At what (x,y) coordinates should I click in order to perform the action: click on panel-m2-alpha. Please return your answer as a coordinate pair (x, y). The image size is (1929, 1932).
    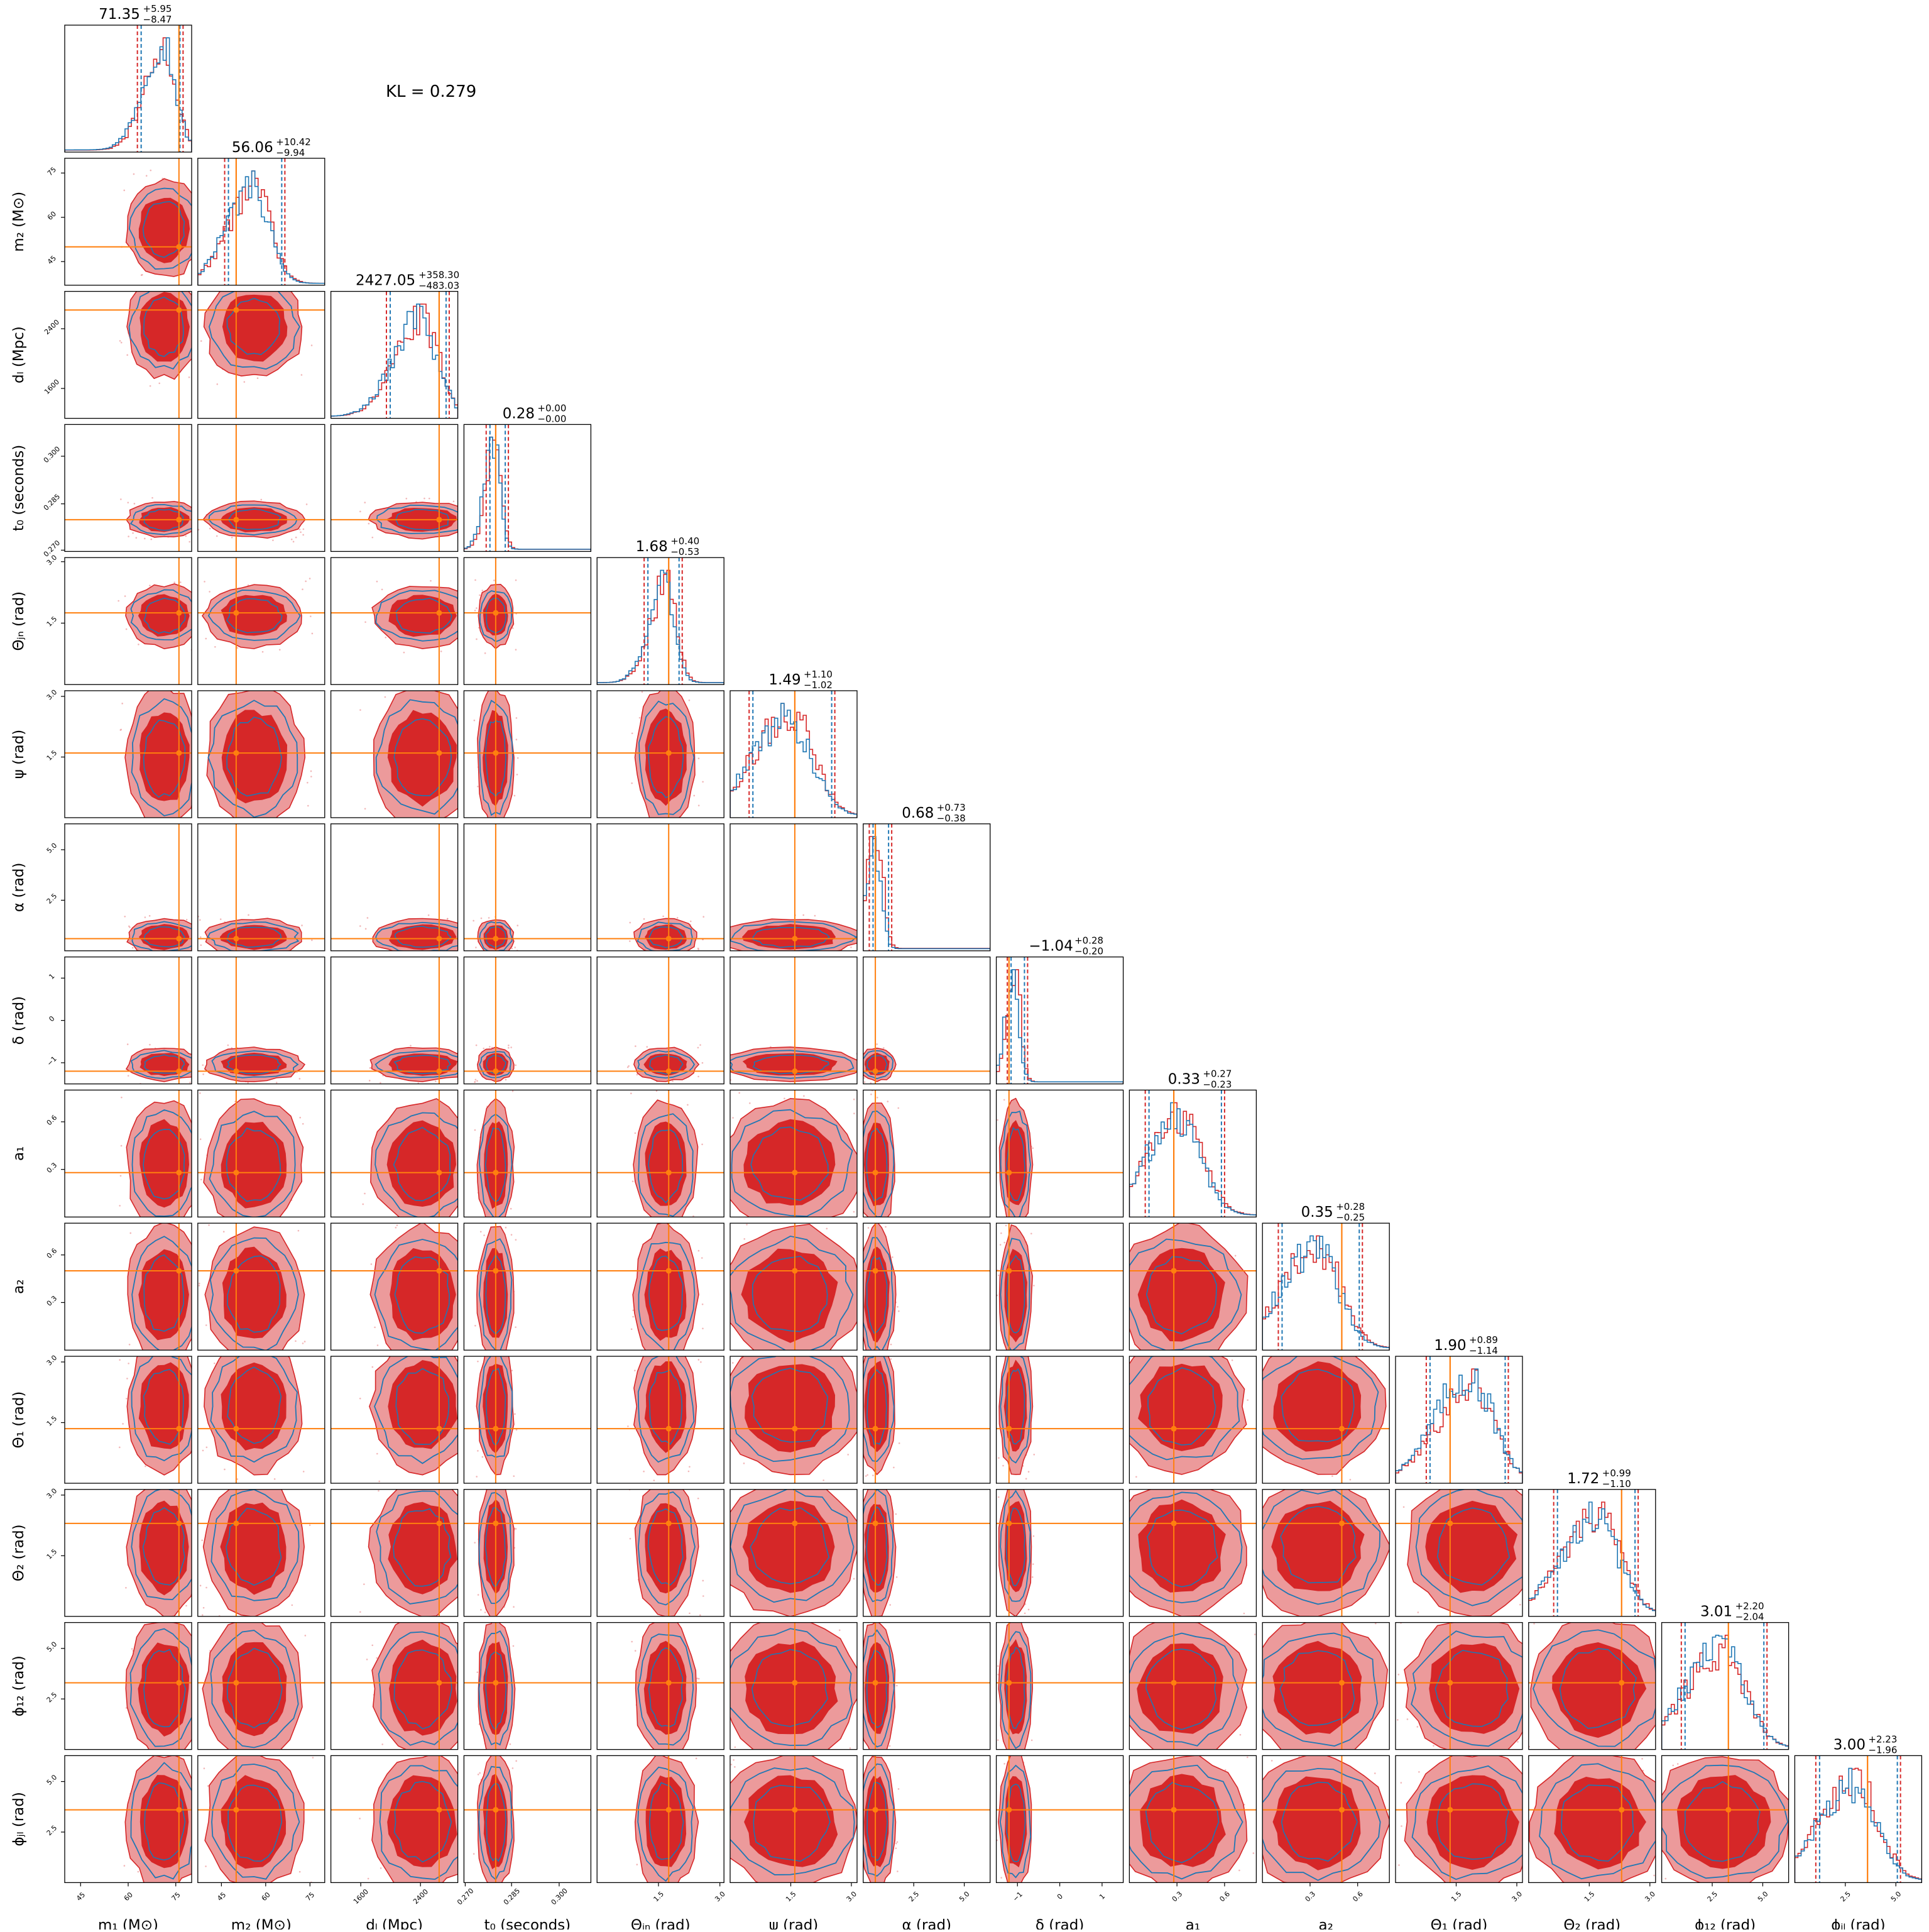
    Looking at the image, I should click on (261, 887).